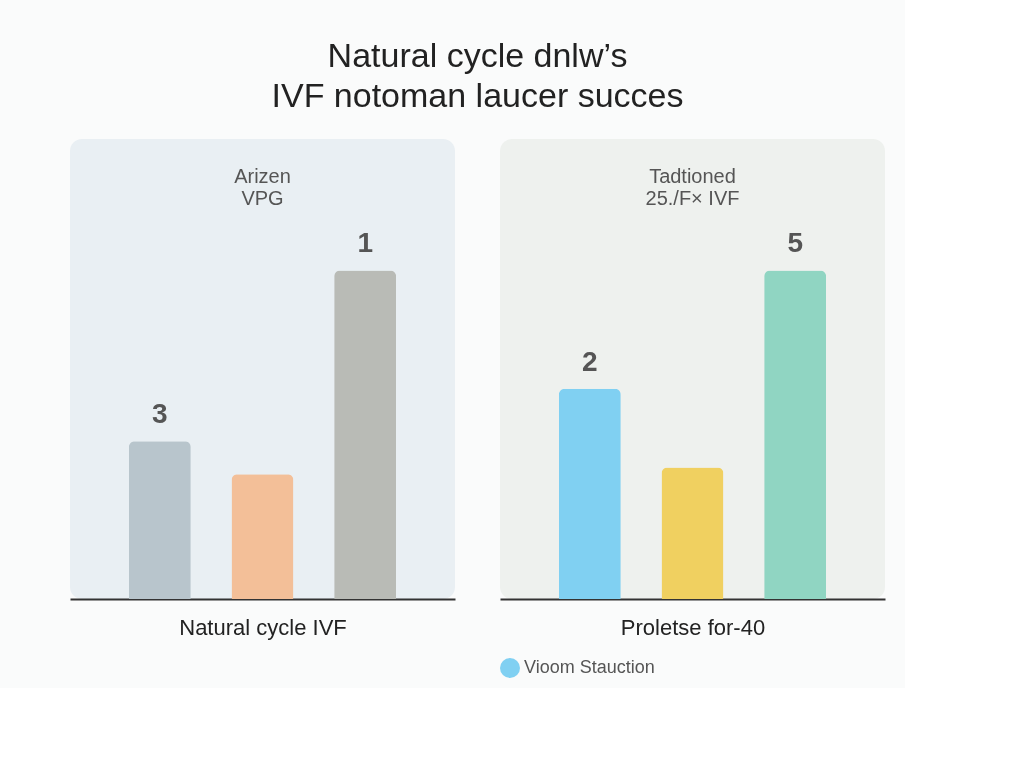  I want to click on annotation: 2, so click(590, 361).